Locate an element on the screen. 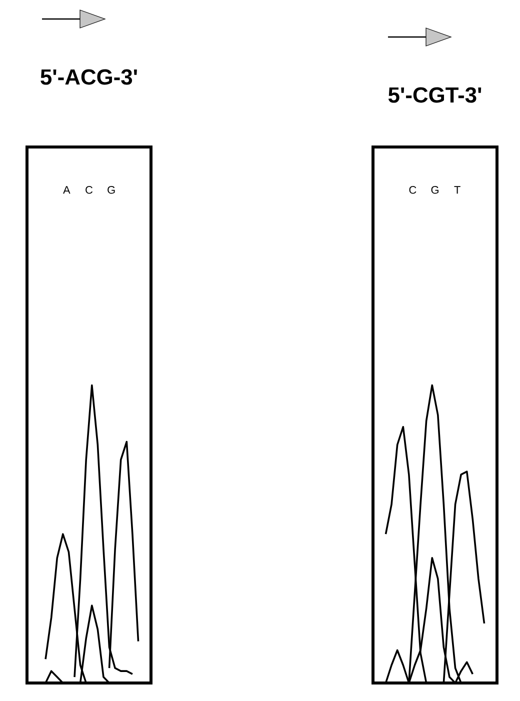  text: T is located at coordinates (457, 190).